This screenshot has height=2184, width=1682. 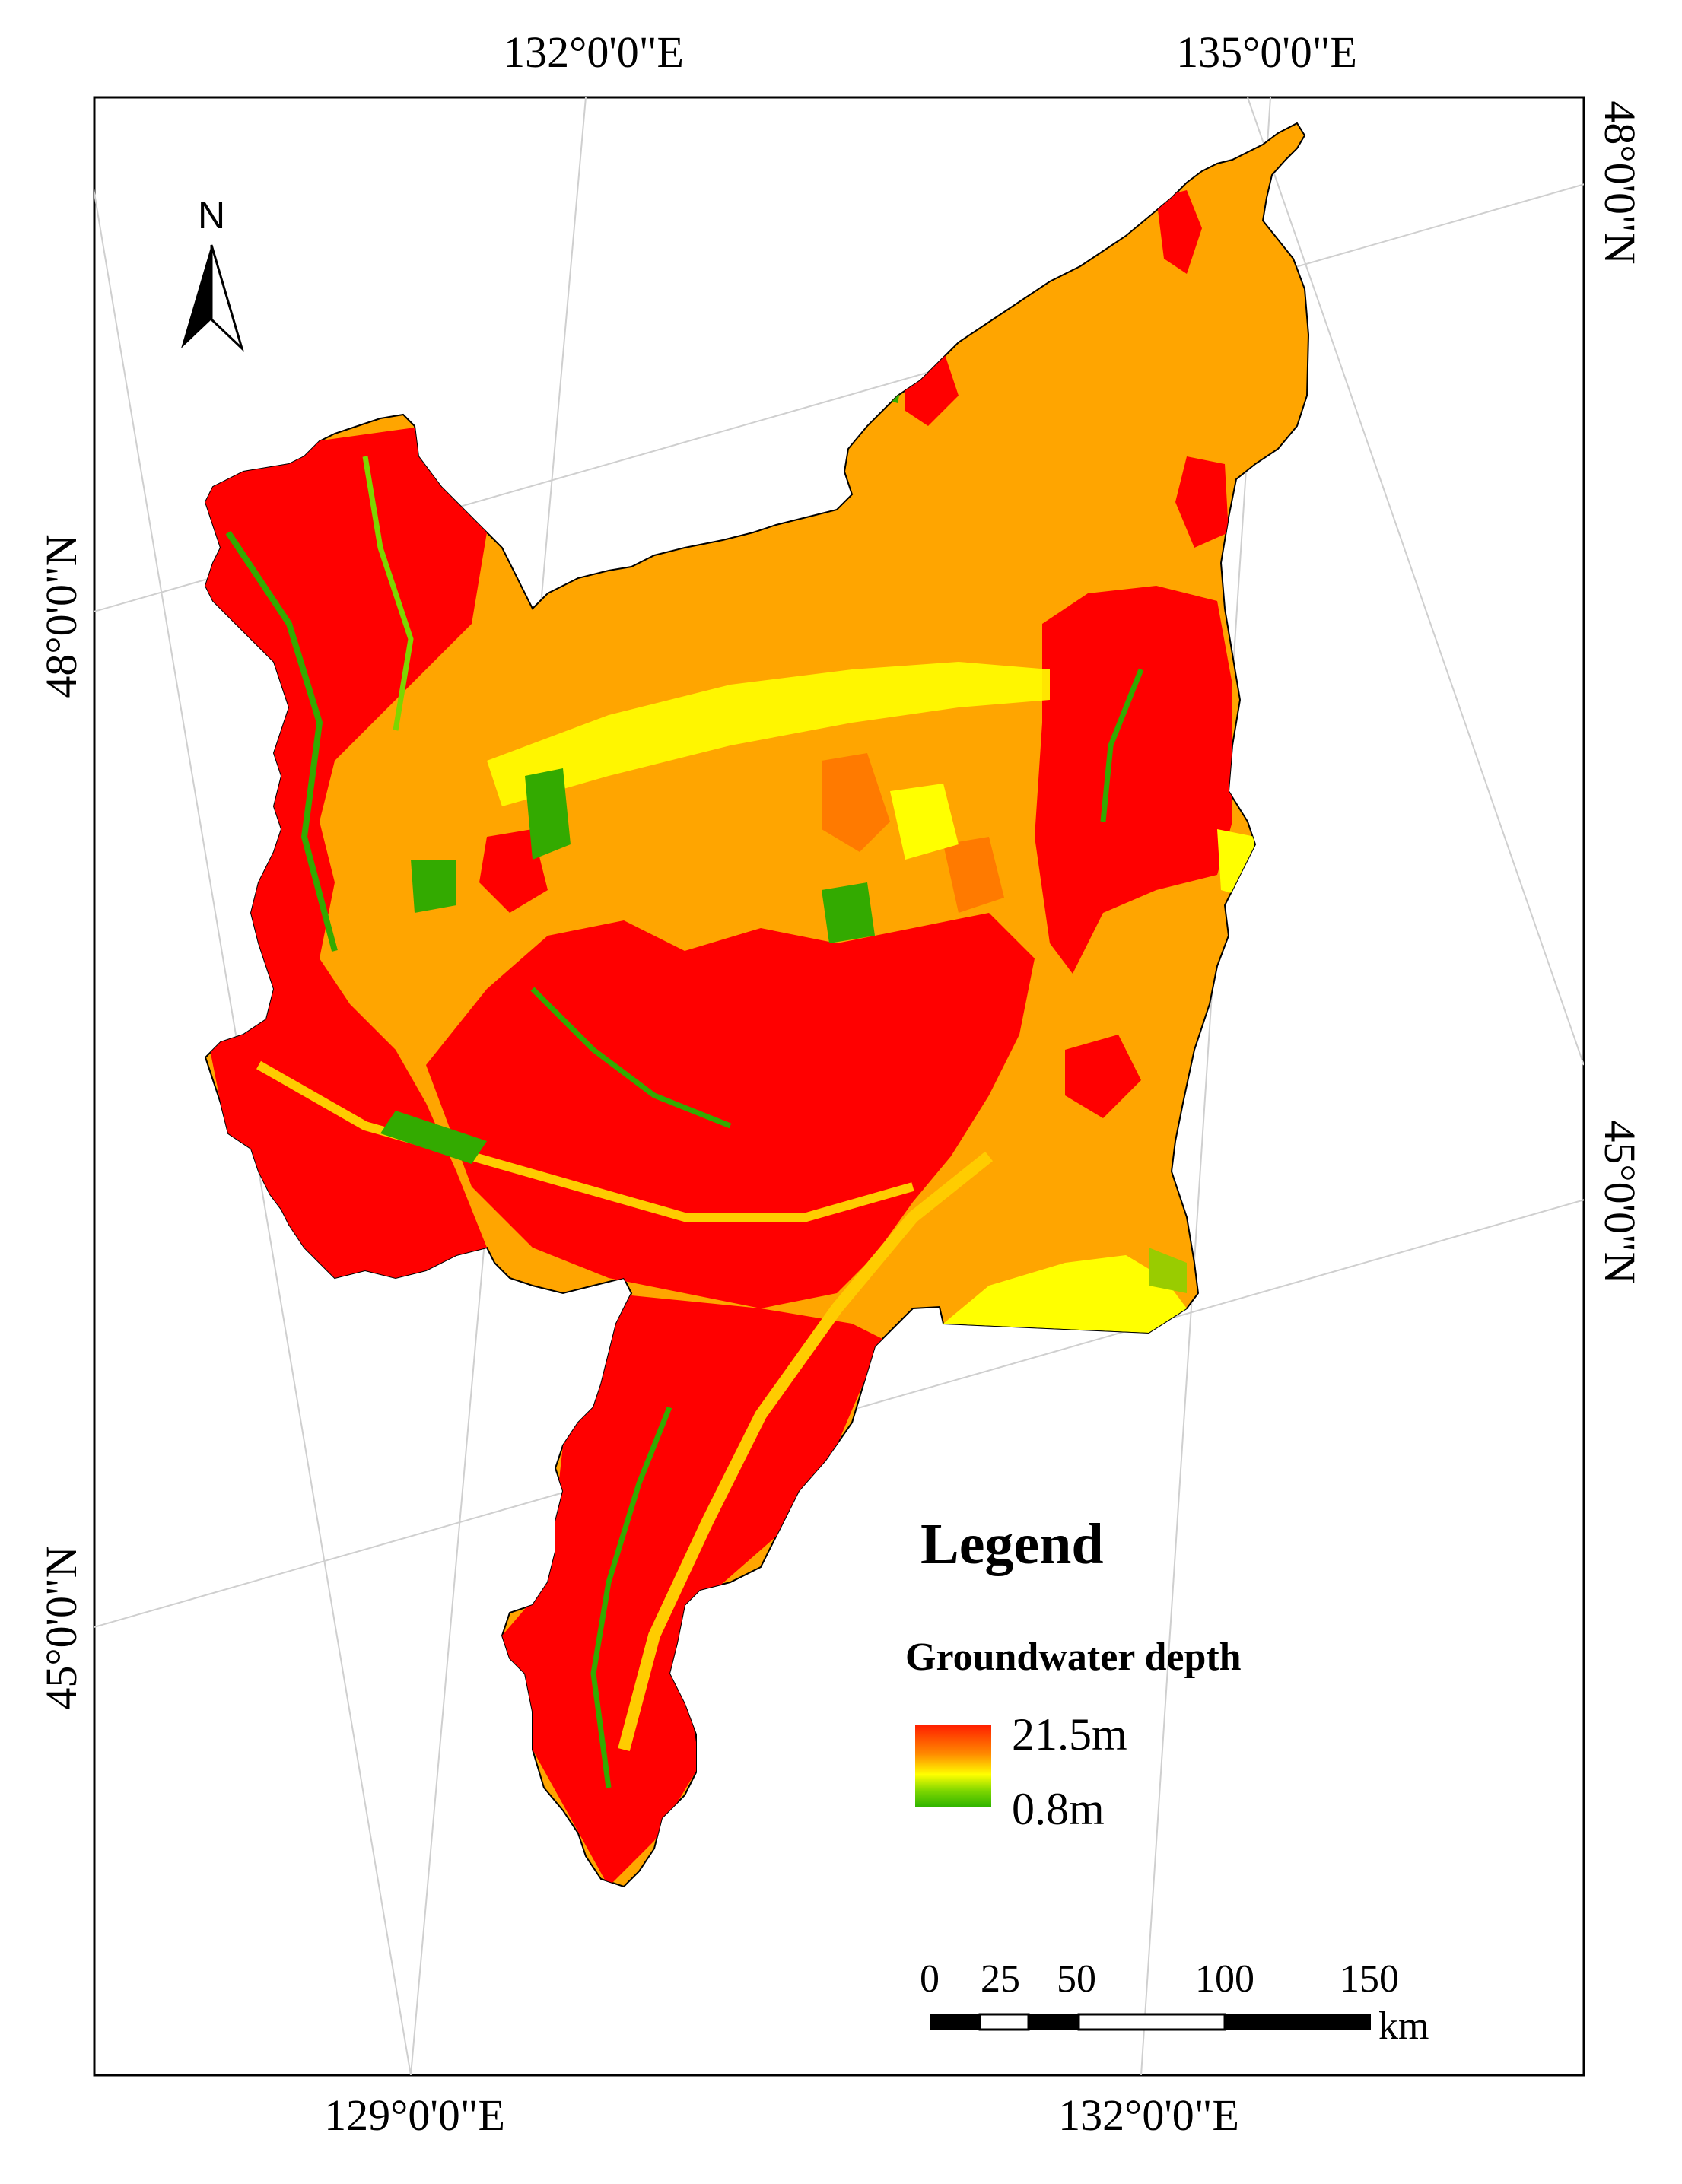 I want to click on lon-label-bottom-129: 129°0'0"E, so click(x=414, y=2115).